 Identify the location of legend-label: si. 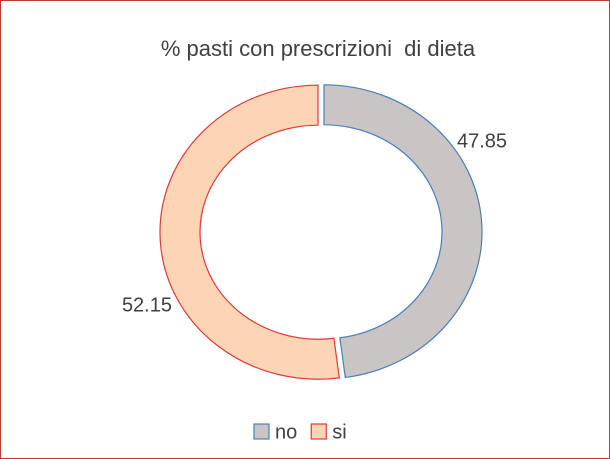
(339, 432).